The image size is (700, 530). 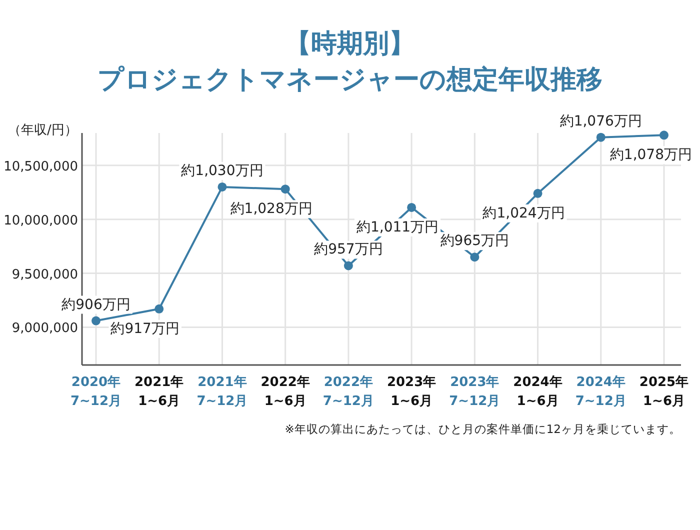 I want to click on text: ※年収の算出にあたっては、ひと月の案件単価に12ヶ月を乗じています。, so click(x=482, y=429).